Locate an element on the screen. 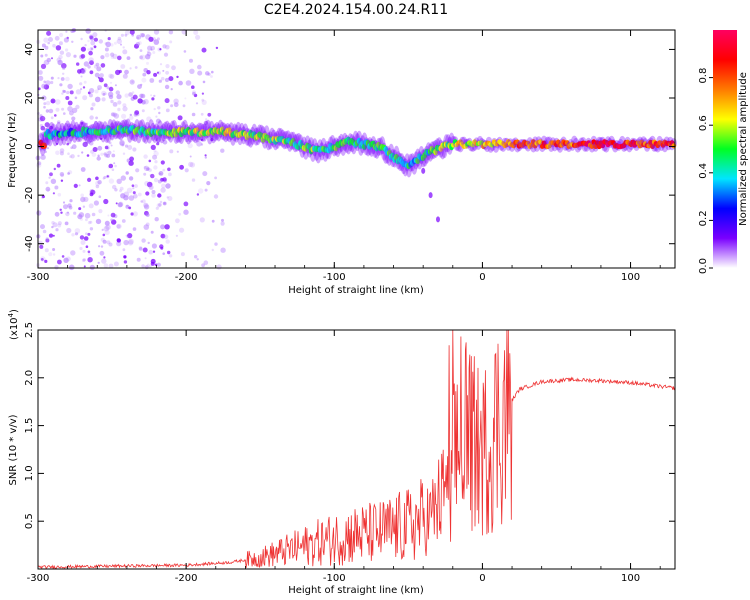  spectrogram-x-tick-label: 100 is located at coordinates (630, 277).